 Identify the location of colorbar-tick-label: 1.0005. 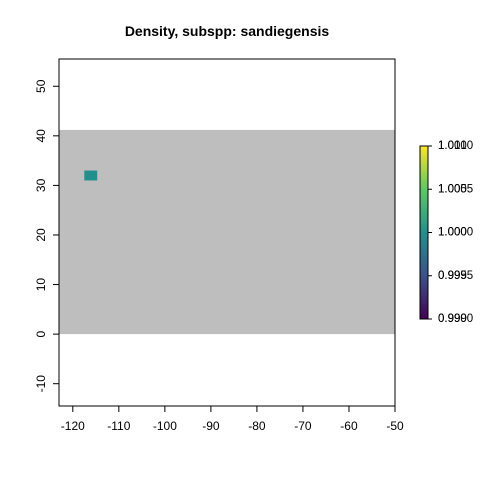
(455, 189).